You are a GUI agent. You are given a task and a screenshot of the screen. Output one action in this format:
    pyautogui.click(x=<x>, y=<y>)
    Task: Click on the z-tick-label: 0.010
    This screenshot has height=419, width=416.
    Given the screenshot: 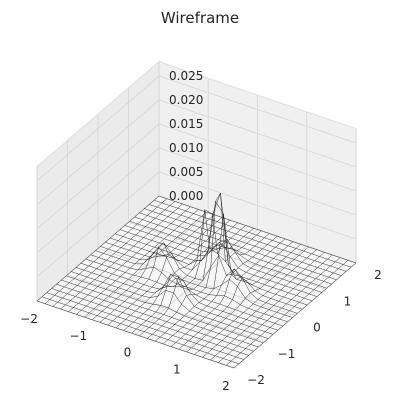 What is the action you would take?
    pyautogui.click(x=186, y=148)
    